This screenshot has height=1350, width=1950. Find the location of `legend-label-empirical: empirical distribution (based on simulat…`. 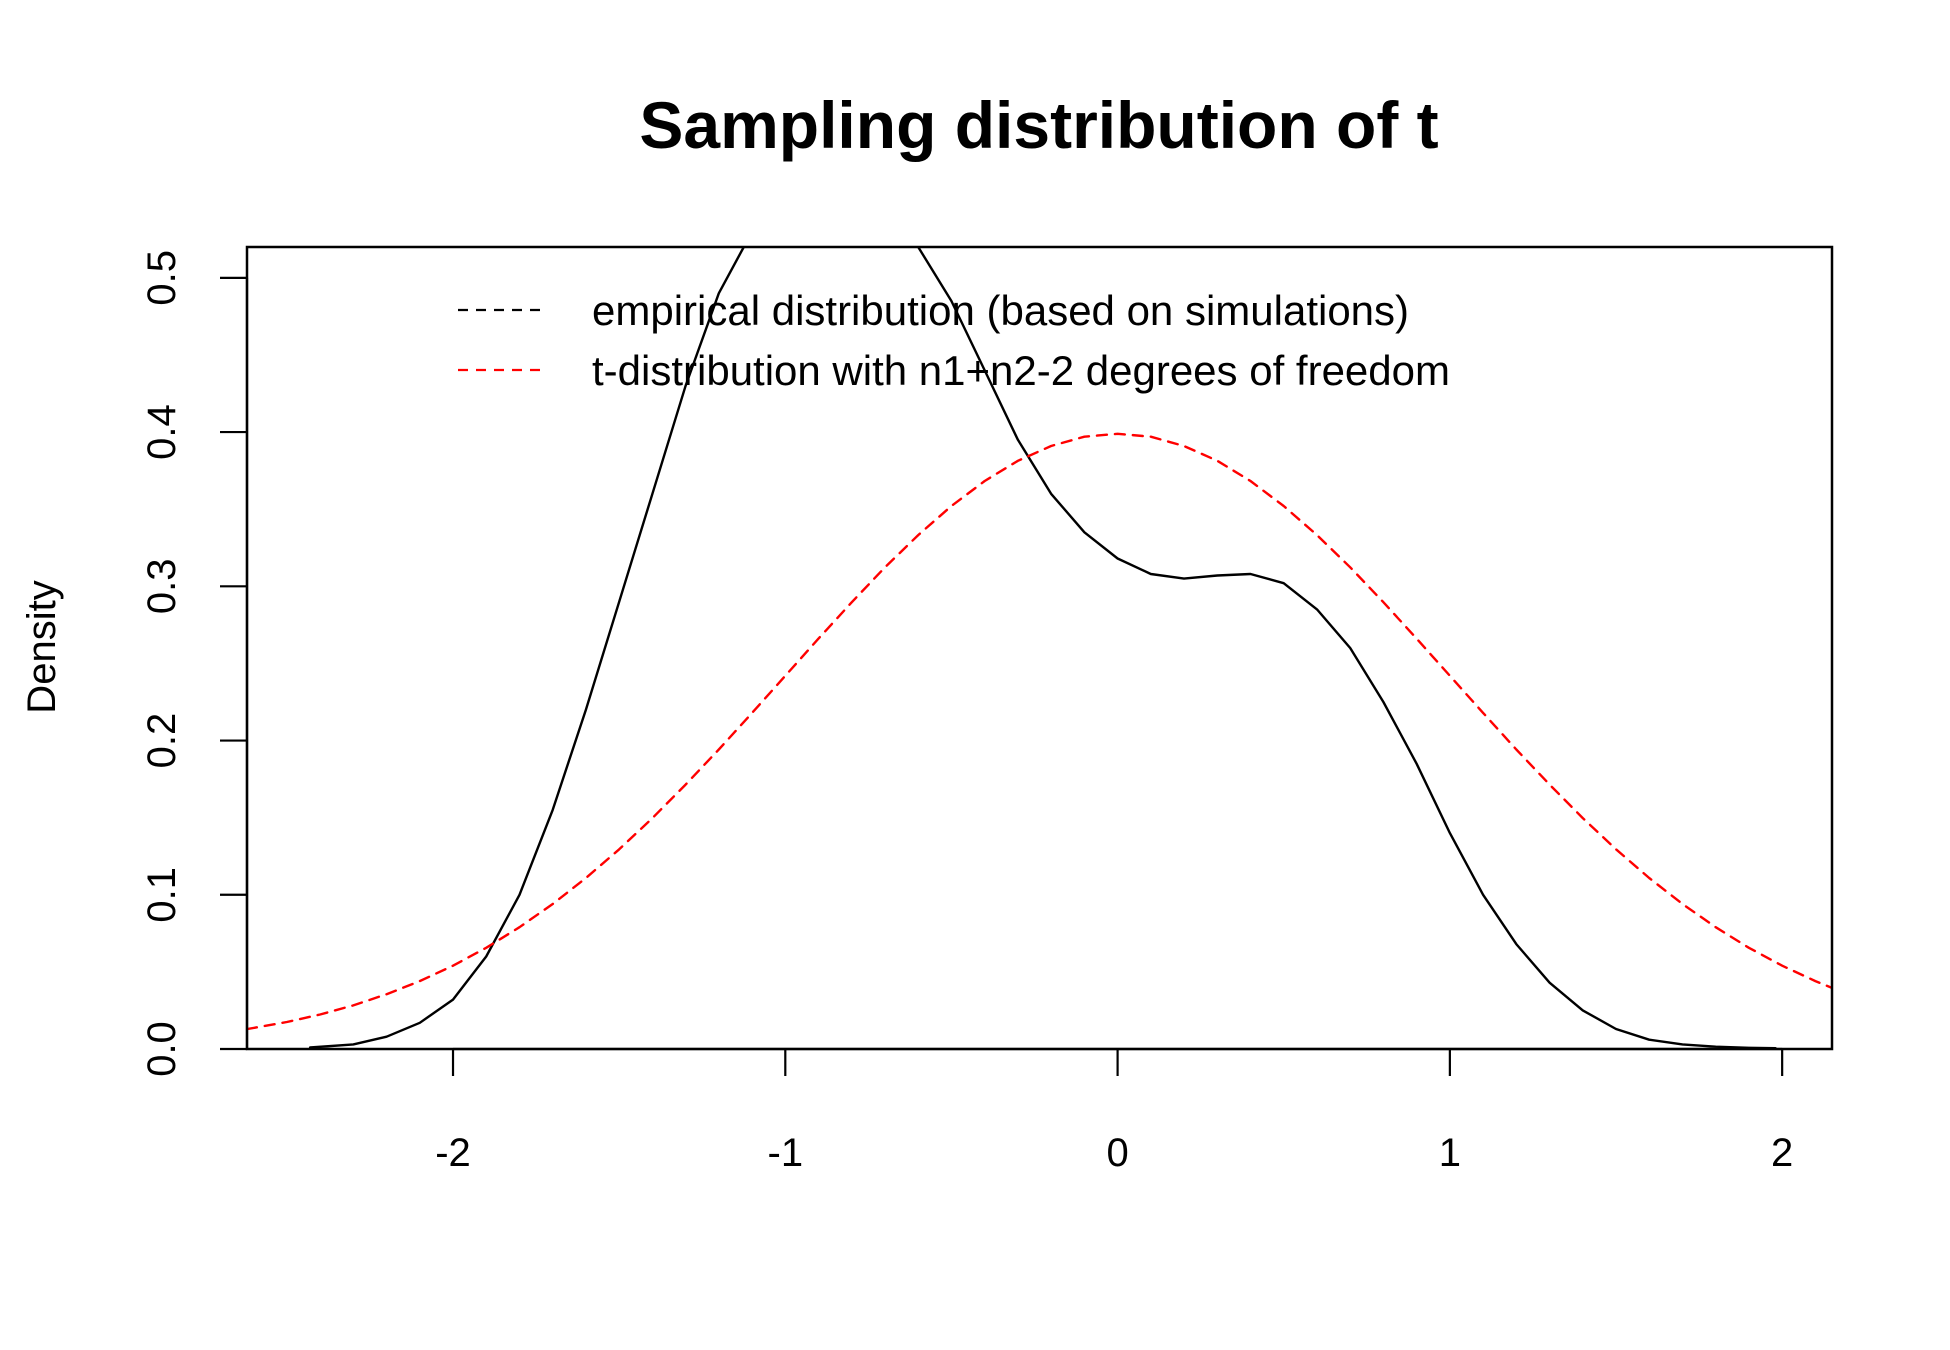

legend-label-empirical: empirical distribution (based on simulat… is located at coordinates (1000, 310).